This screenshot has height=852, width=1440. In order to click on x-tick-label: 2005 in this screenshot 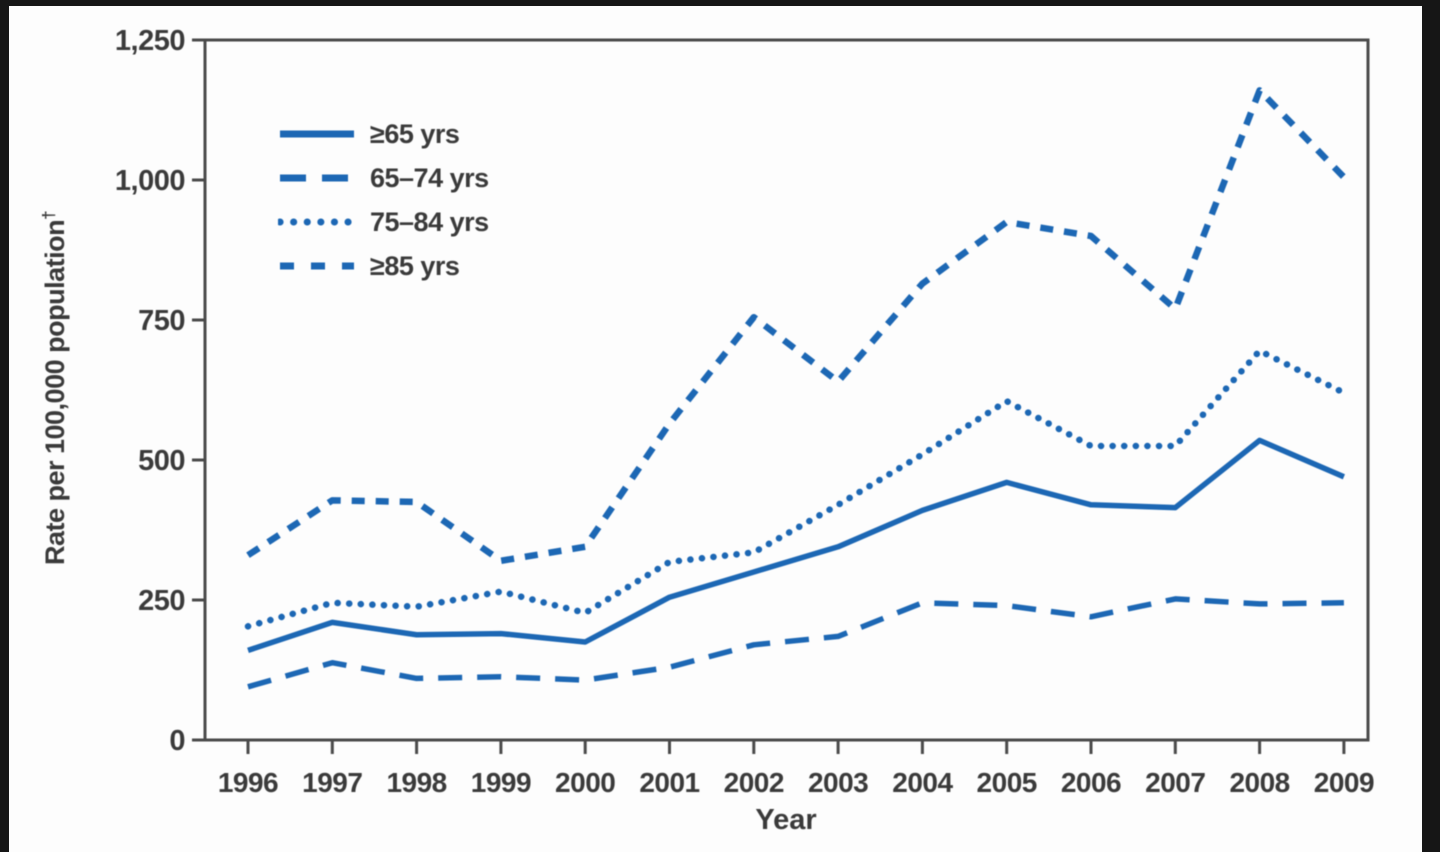, I will do `click(1007, 782)`.